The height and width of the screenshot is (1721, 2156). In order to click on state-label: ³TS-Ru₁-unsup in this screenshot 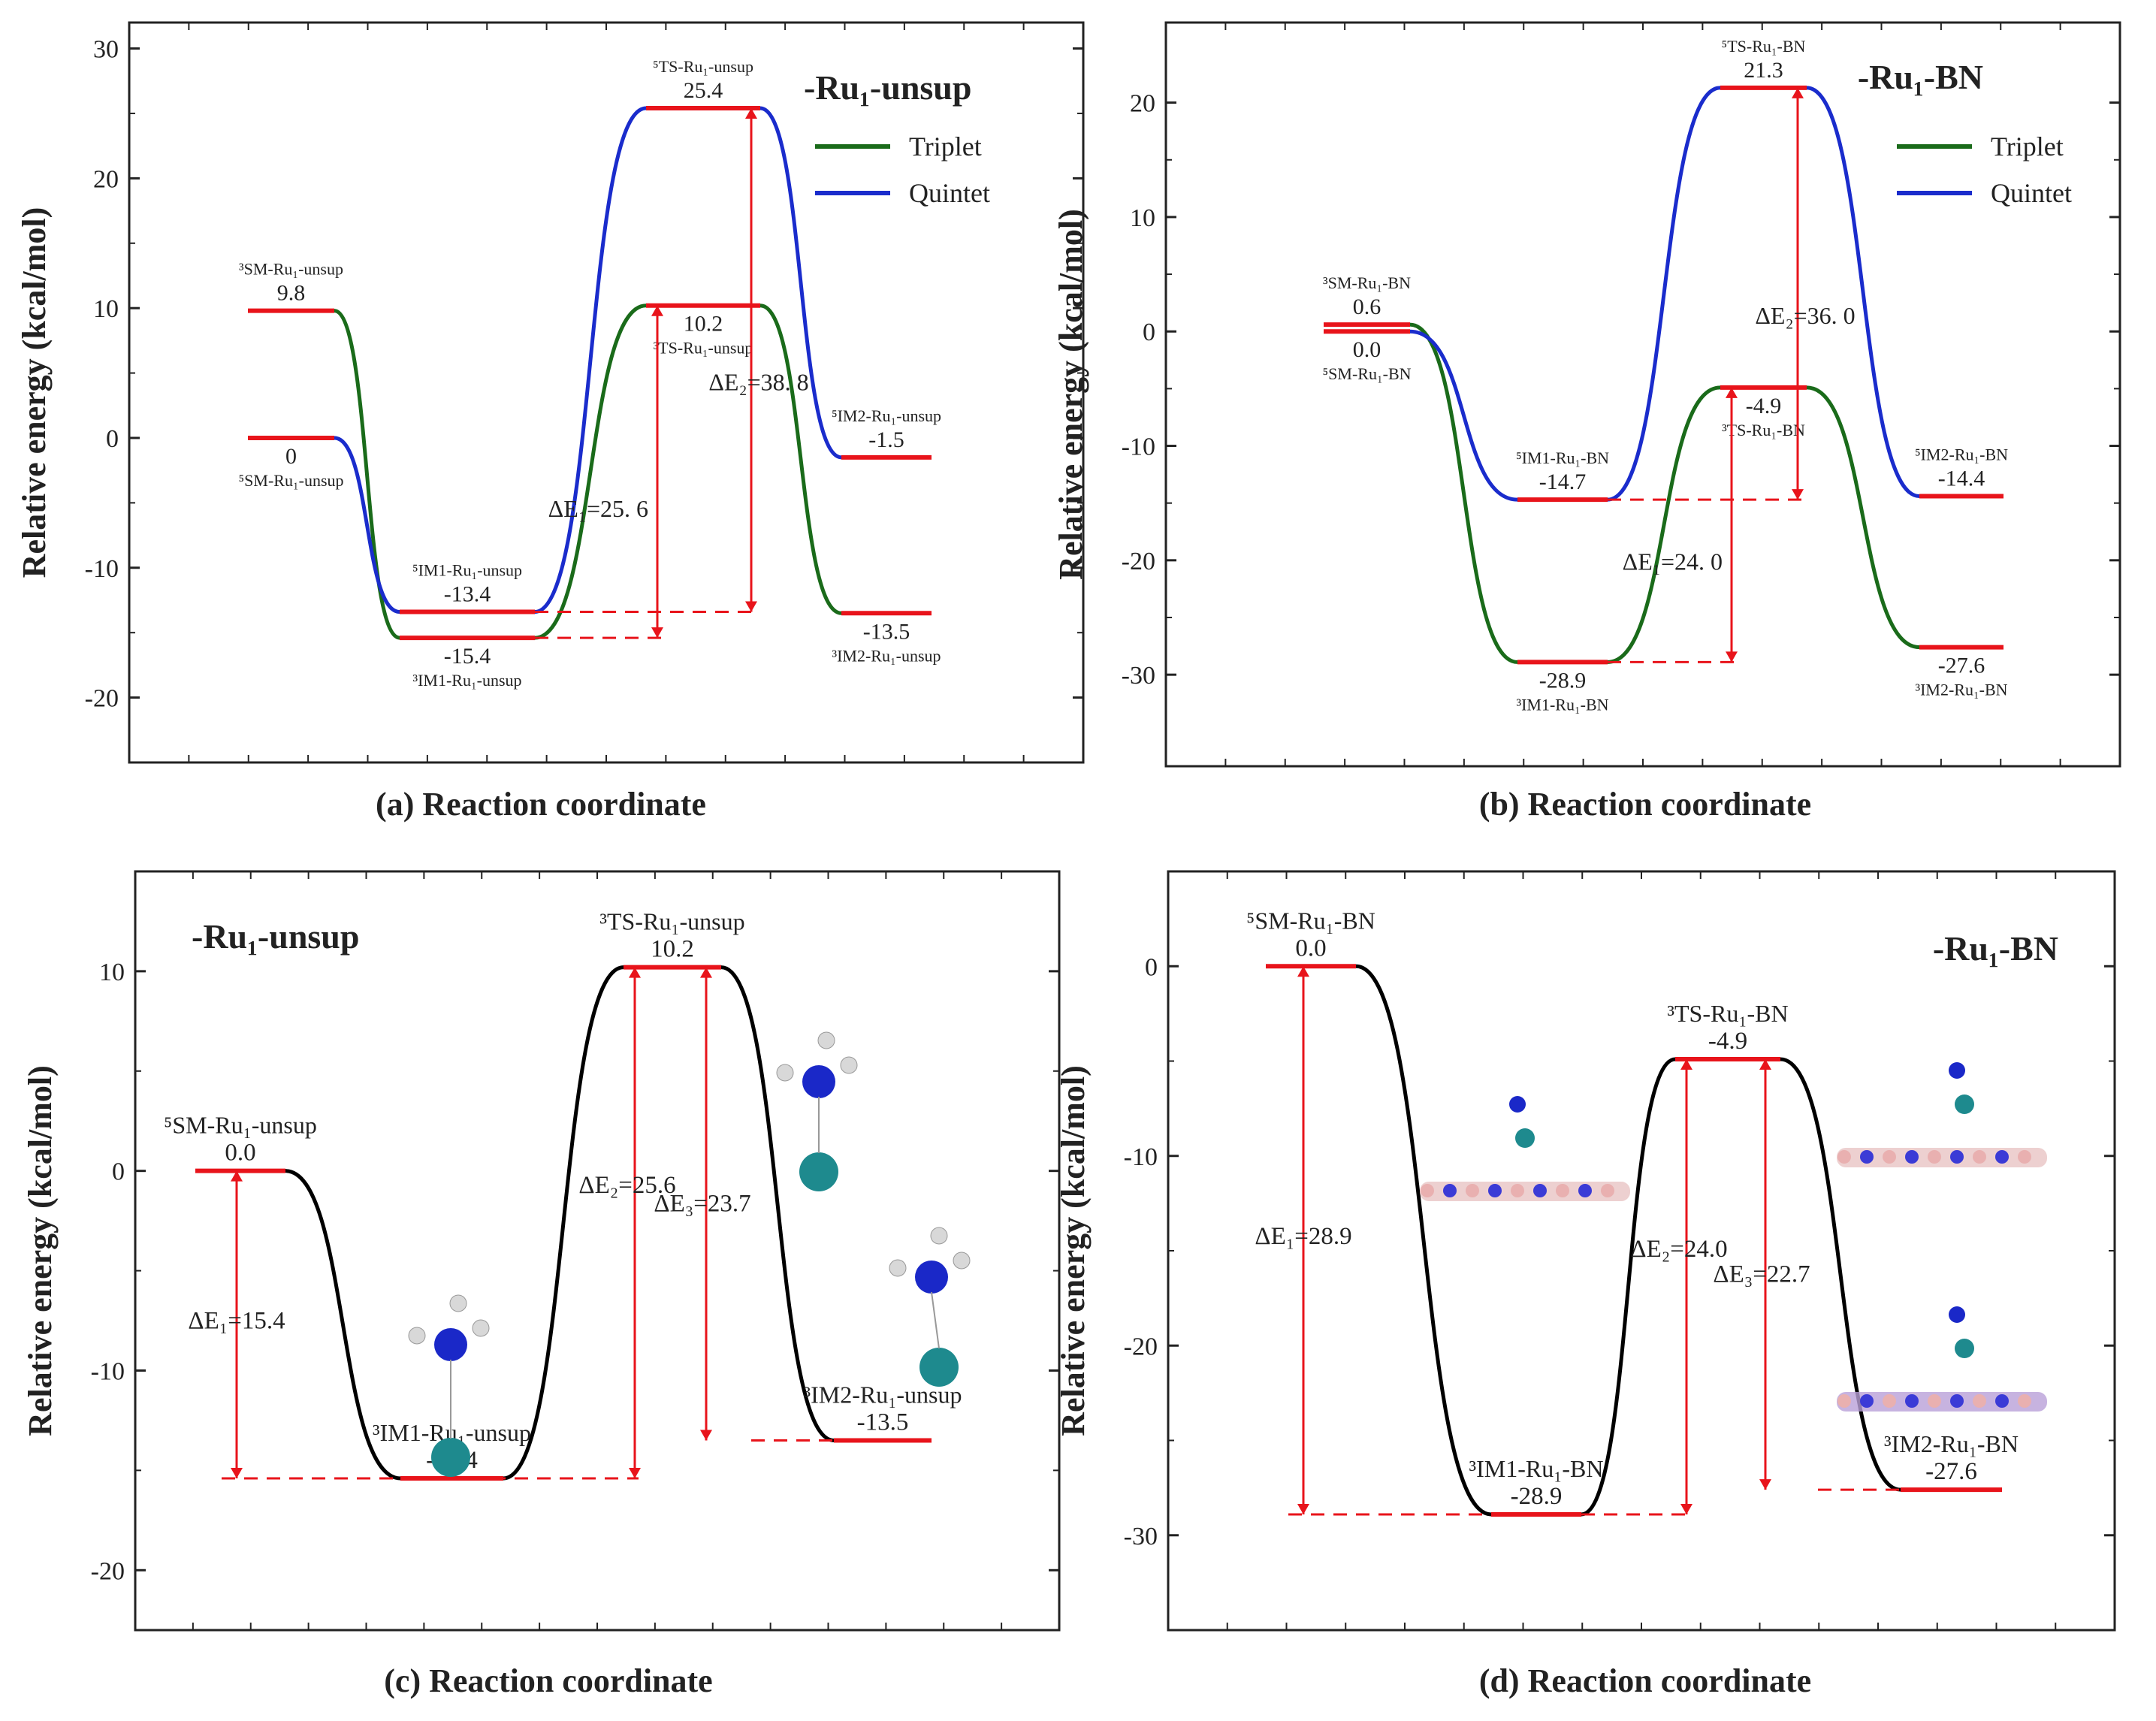, I will do `click(703, 348)`.